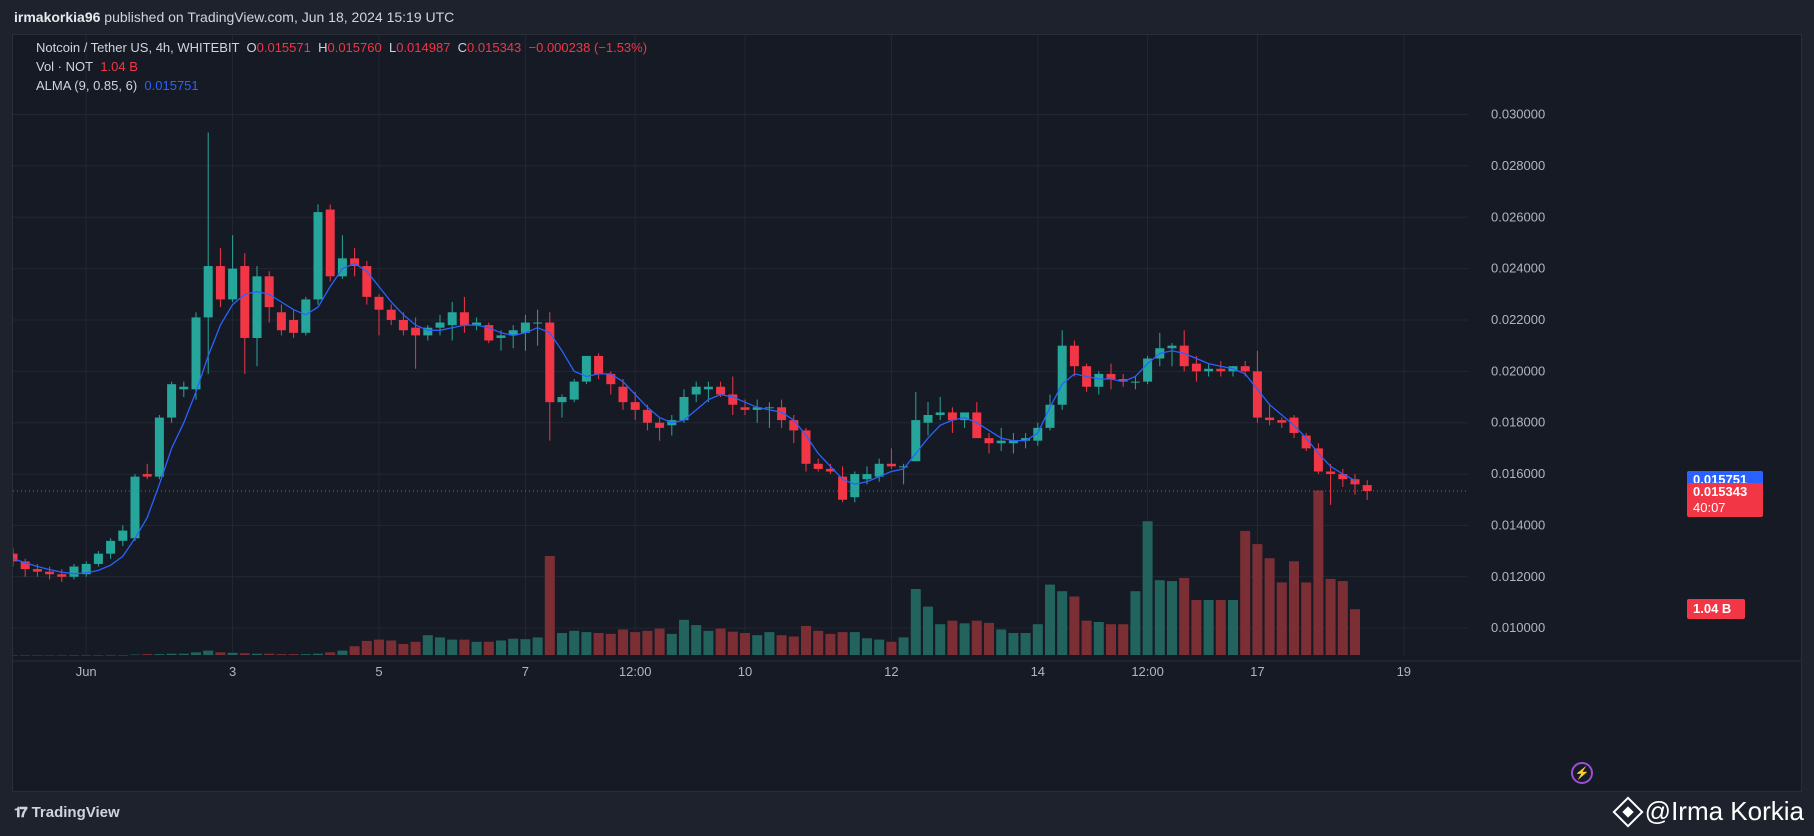 This screenshot has height=836, width=1814. What do you see at coordinates (87, 85) in the screenshot?
I see `legend-alma-label: ALMA (9, 0.85, 6)` at bounding box center [87, 85].